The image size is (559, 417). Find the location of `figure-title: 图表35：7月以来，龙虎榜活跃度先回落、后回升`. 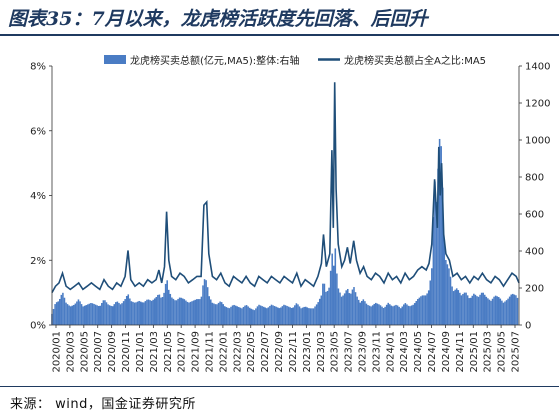

figure-title: 图表35：7月以来，龙虎榜活跃度先回落、后回升 is located at coordinates (218, 19).